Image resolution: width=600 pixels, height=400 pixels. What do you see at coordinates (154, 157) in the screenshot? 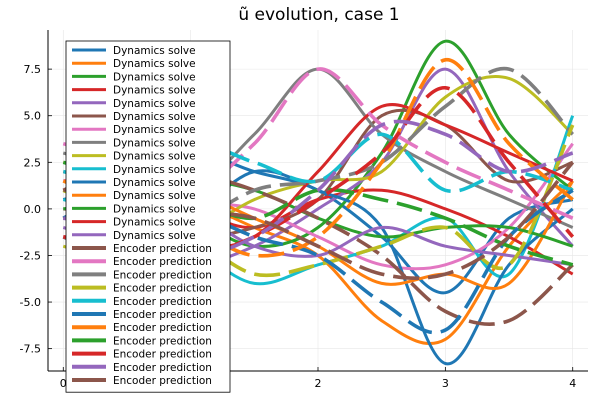
I see `legend-entry-9: Dynamics solve` at bounding box center [154, 157].